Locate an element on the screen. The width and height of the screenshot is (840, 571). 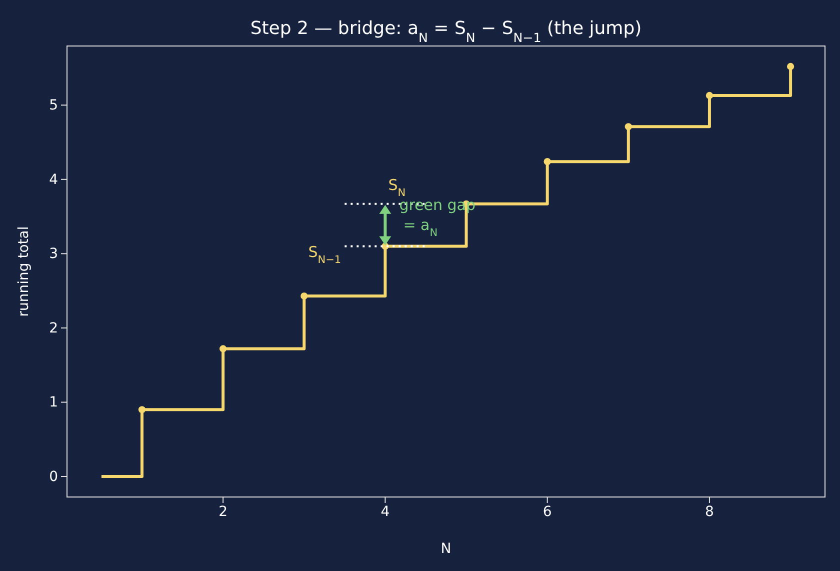
annotation: S$_{N}$ is located at coordinates (397, 187).